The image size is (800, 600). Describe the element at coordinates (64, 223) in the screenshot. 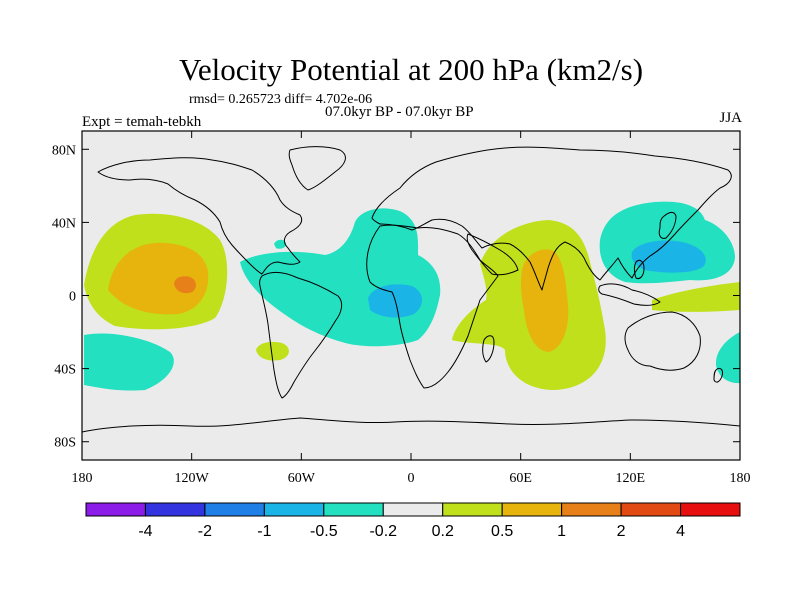

I see `lat-tick-label: 40N` at that location.